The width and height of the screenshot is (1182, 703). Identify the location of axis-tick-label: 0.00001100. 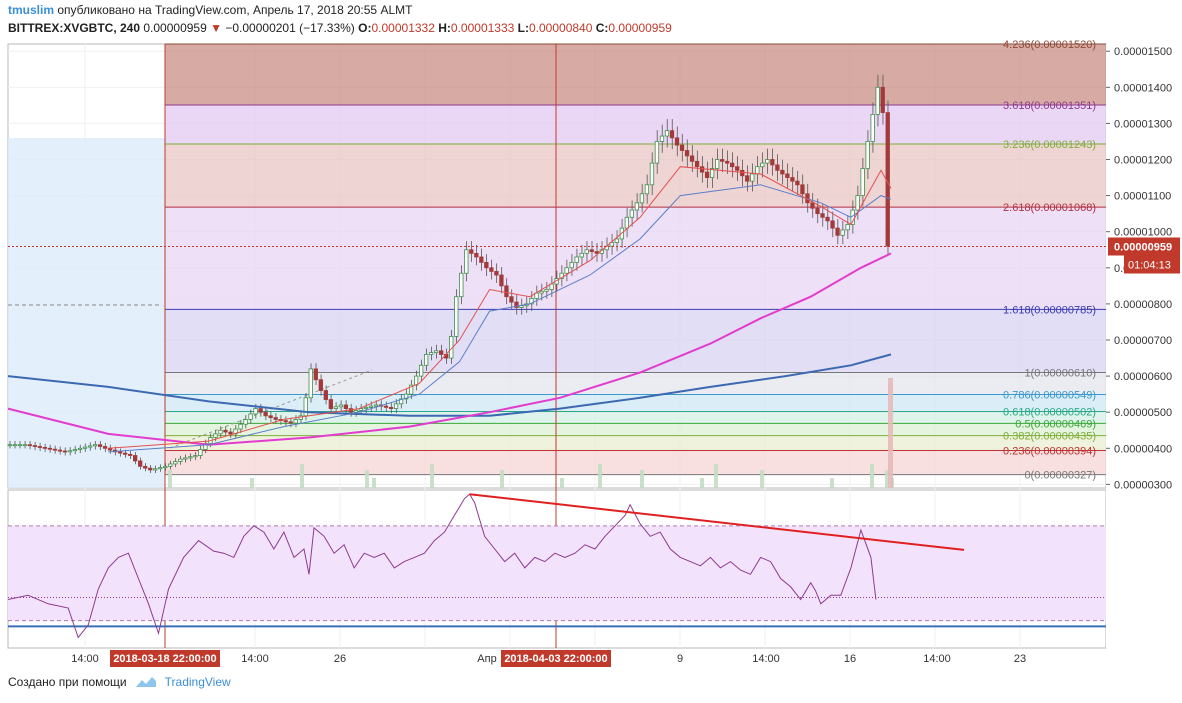
(1142, 197).